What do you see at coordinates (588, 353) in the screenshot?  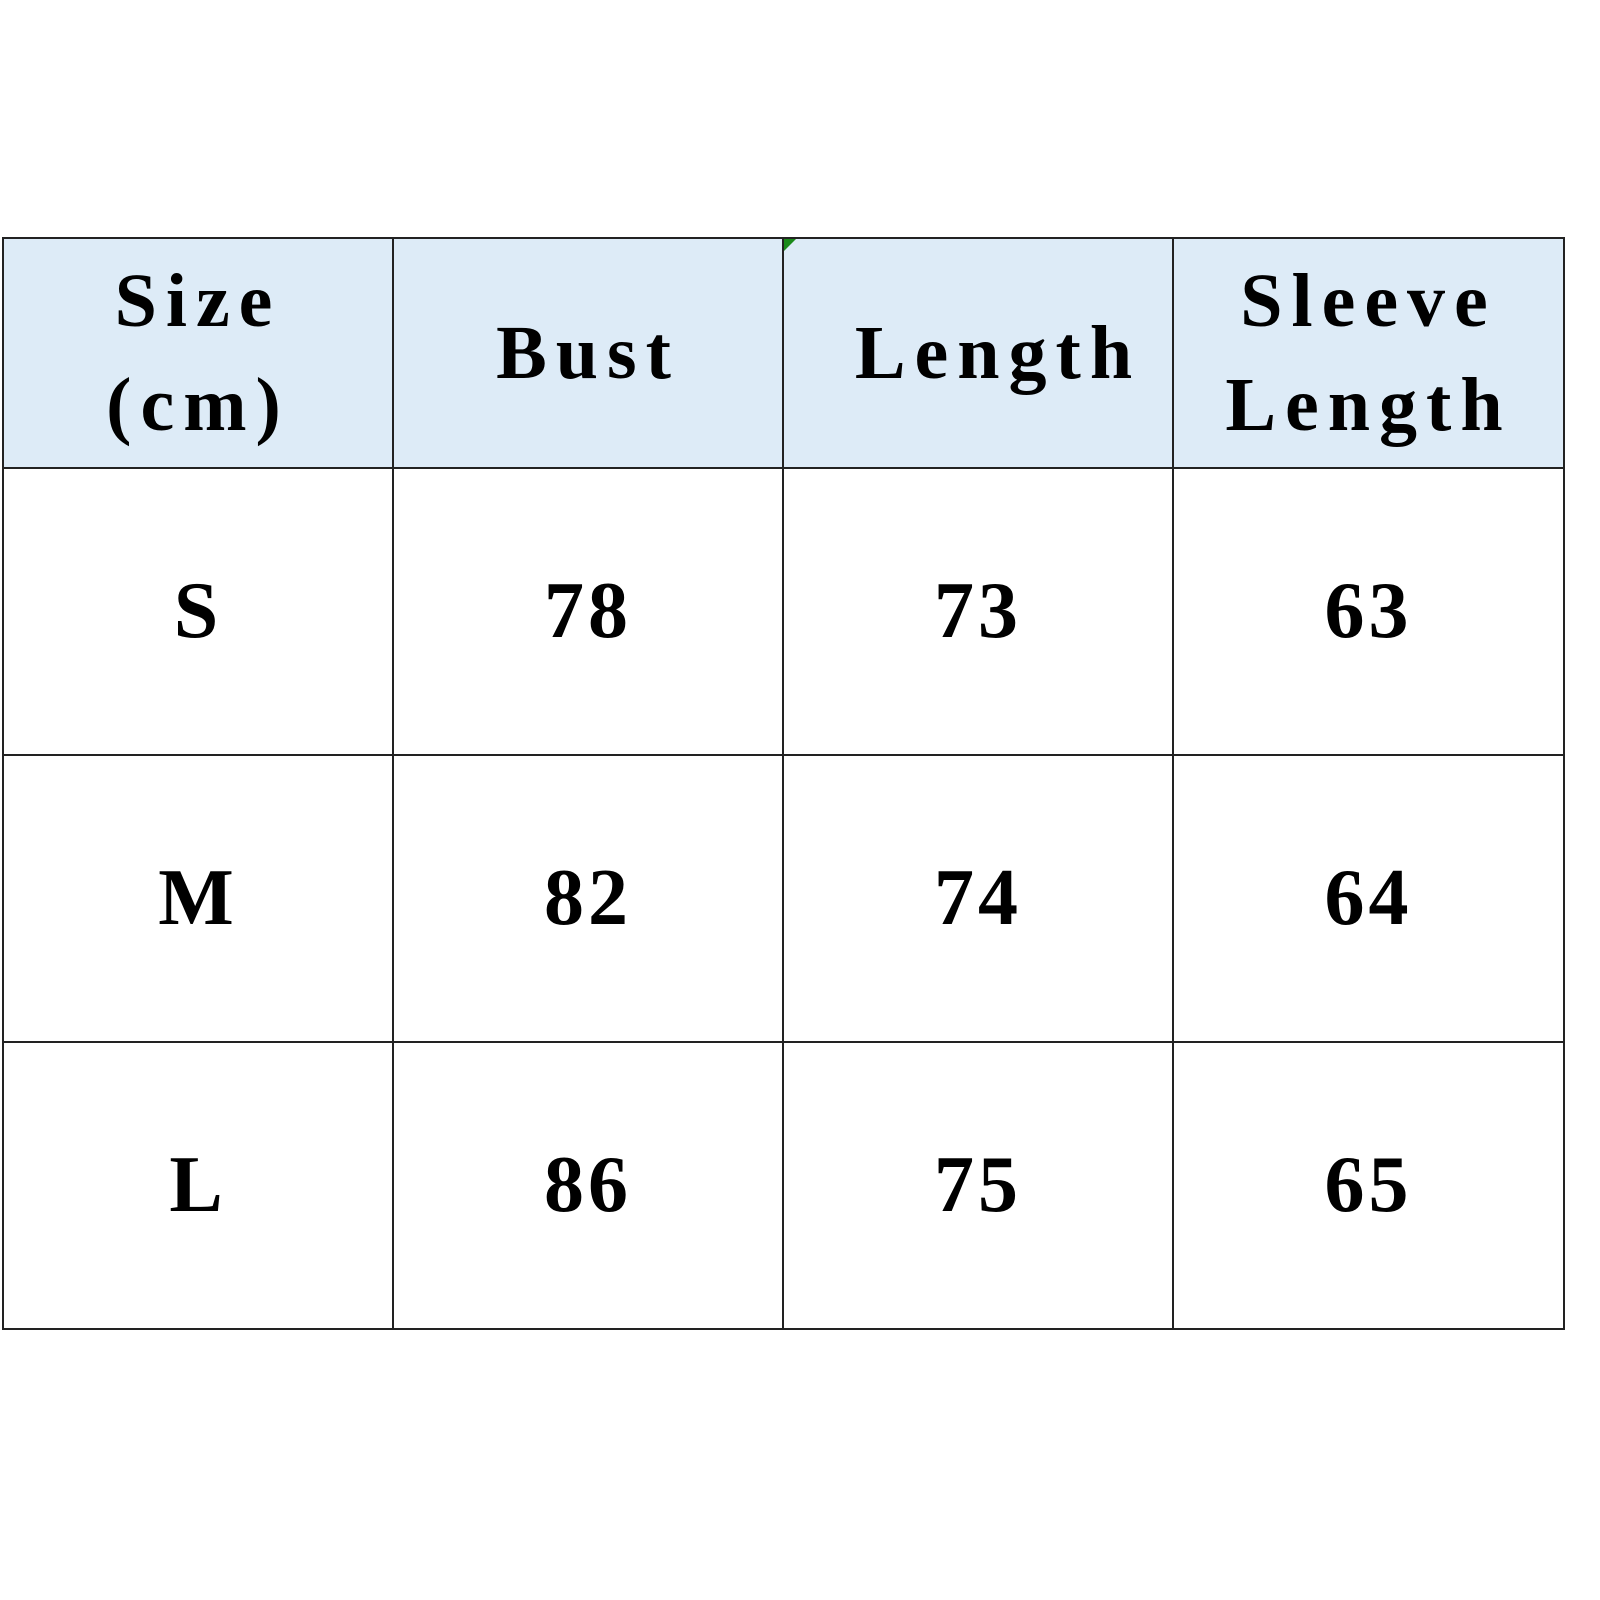 I see `header-bust: Bust` at bounding box center [588, 353].